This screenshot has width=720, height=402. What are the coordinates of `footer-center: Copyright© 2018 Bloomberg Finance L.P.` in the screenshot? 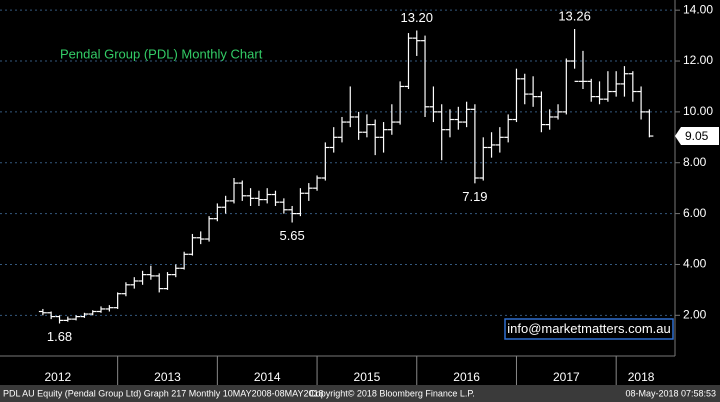 It's located at (392, 393).